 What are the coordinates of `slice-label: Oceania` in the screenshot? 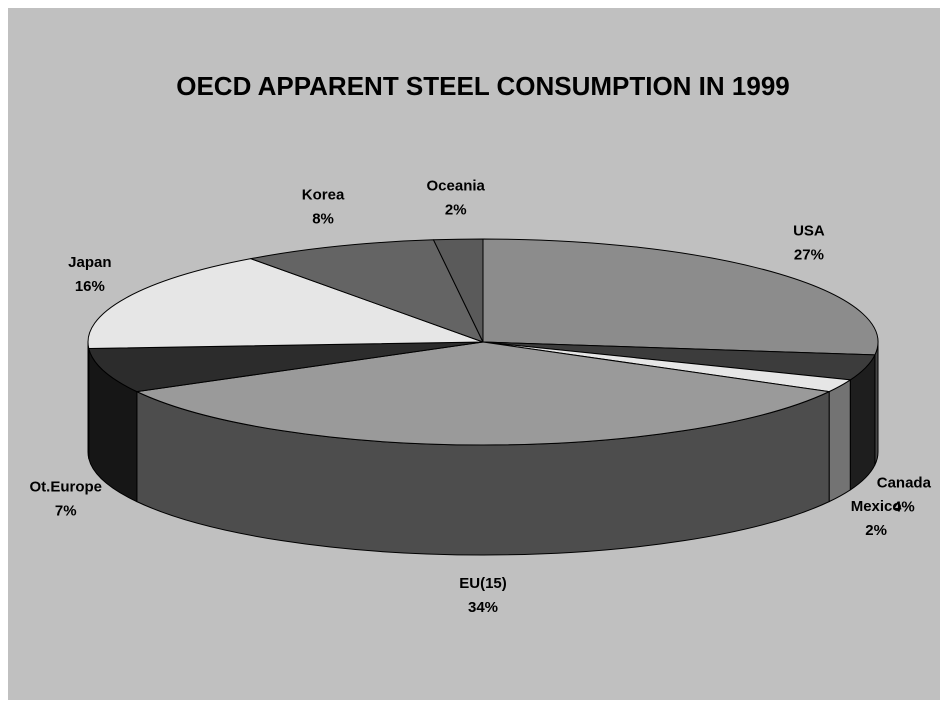 It's located at (456, 185).